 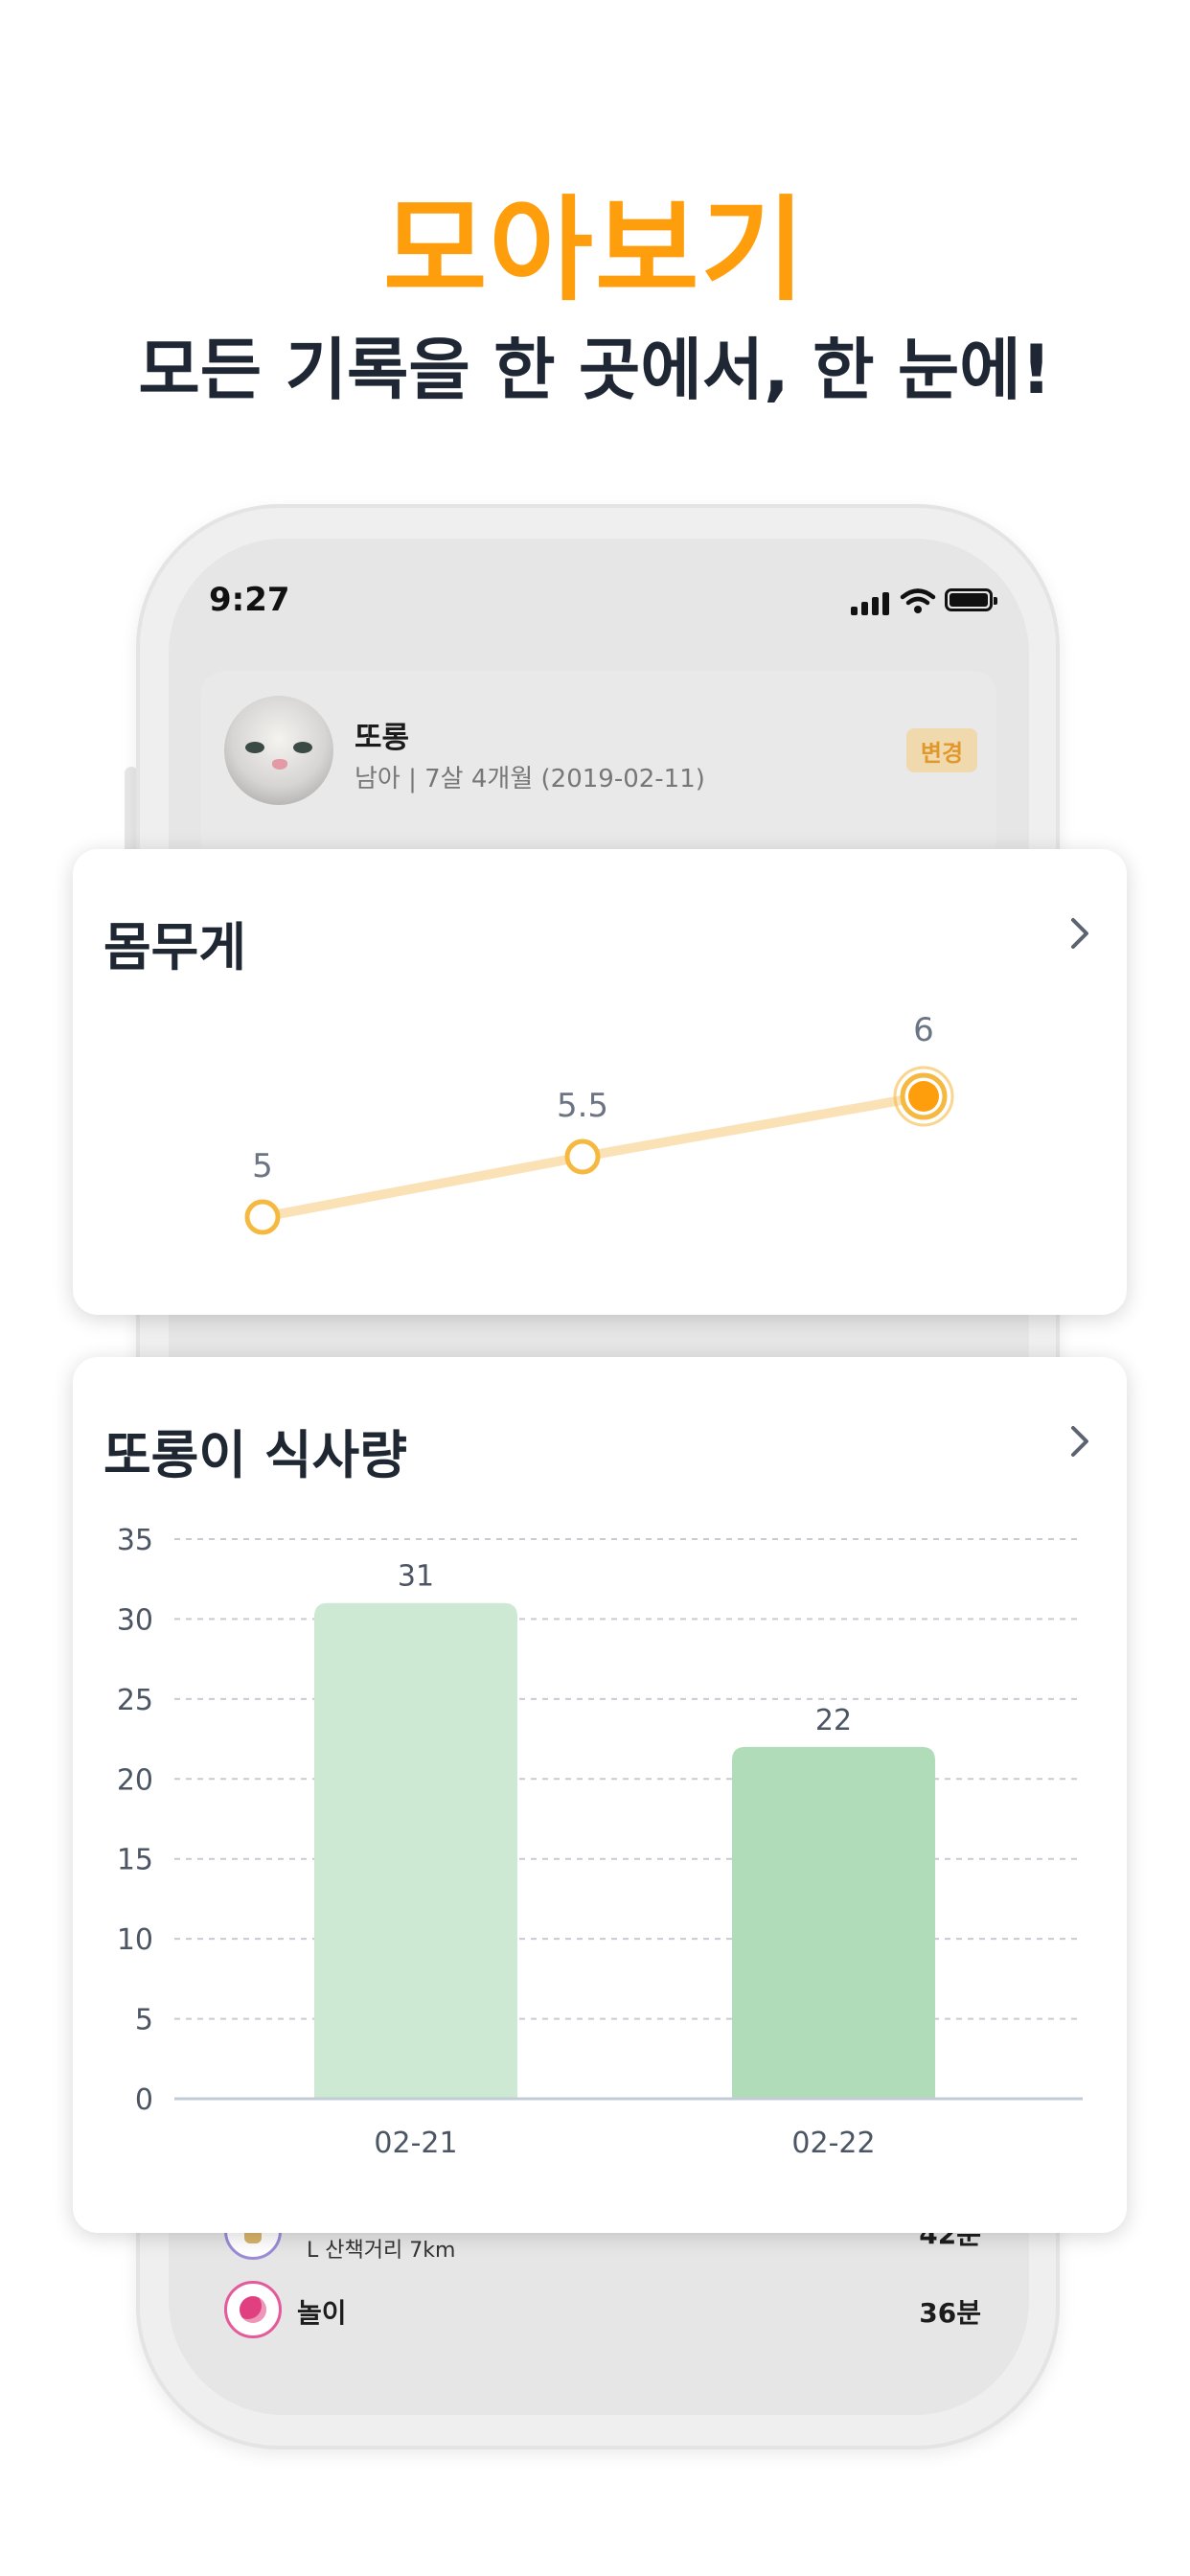 I want to click on hero-subtitle: 모든 기록을 한 곳에서, 한 눈에!, so click(x=595, y=370).